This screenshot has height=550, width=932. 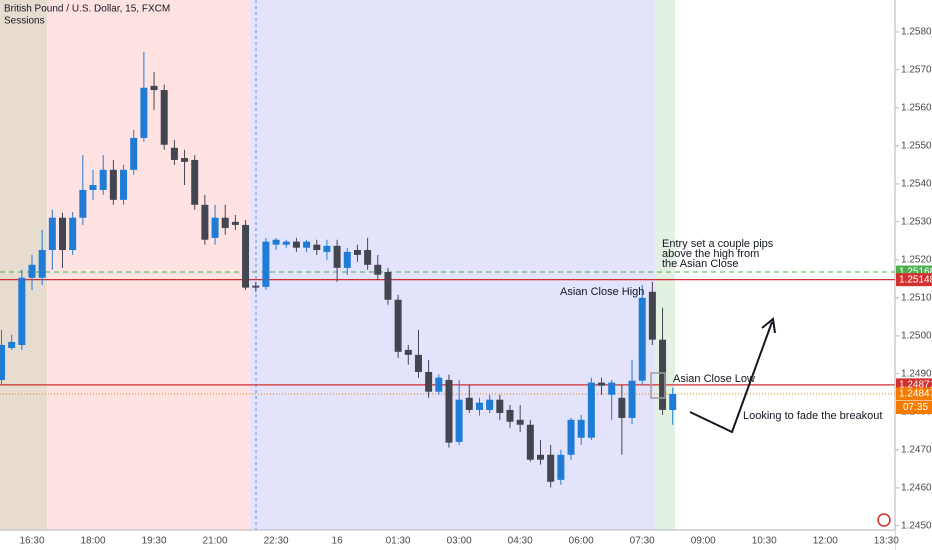 I want to click on price-label: 1.24847, so click(x=915, y=394).